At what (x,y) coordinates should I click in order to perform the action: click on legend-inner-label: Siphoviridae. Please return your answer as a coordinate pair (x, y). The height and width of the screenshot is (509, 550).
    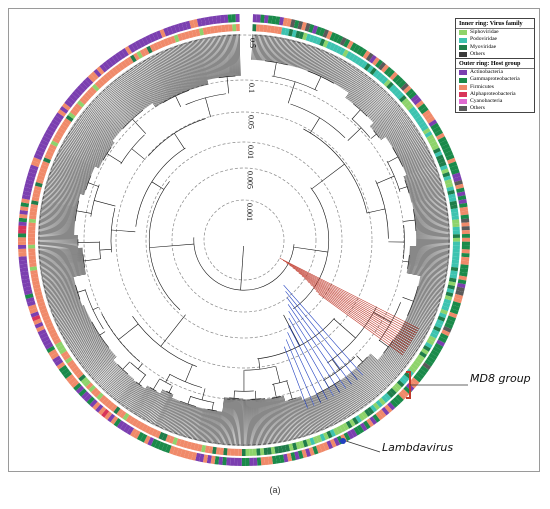
    Looking at the image, I should click on (484, 32).